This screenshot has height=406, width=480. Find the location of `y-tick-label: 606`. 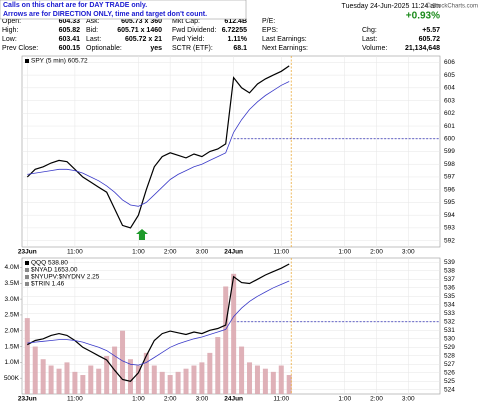

y-tick-label: 606 is located at coordinates (449, 62).